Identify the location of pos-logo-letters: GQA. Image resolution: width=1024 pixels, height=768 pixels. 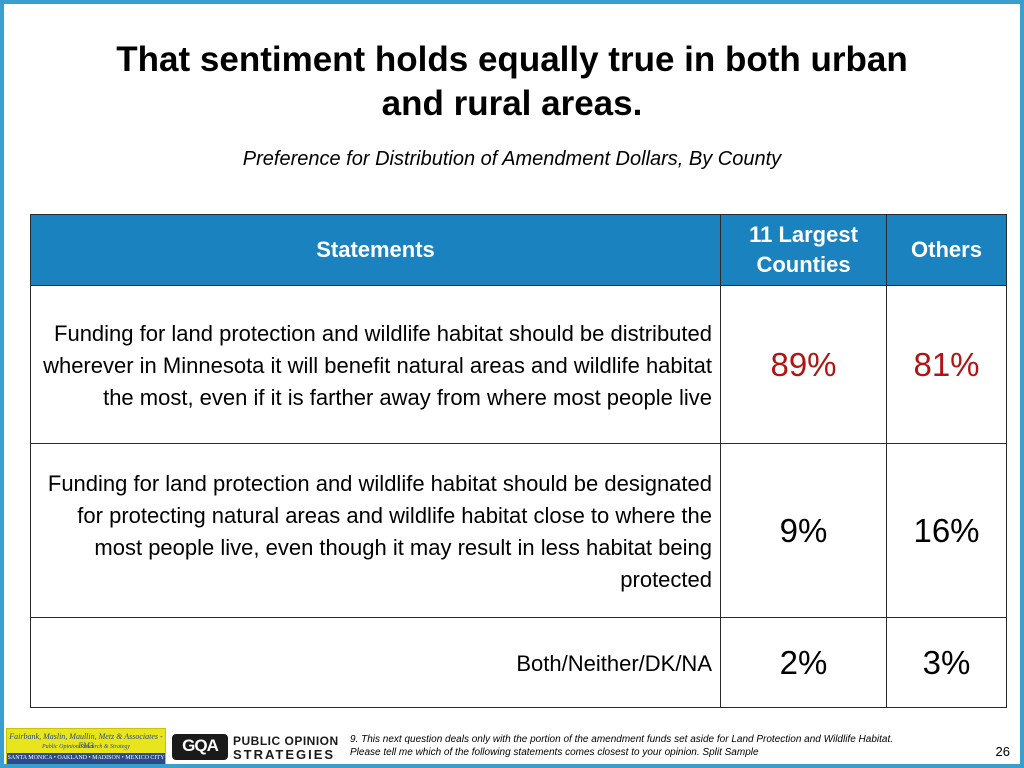
(200, 745).